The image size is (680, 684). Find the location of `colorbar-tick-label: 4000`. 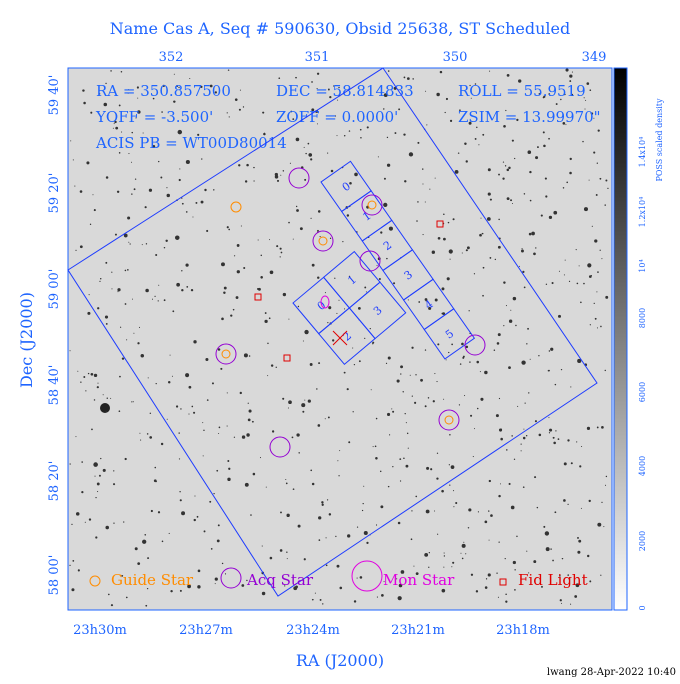

colorbar-tick-label: 4000 is located at coordinates (642, 466).